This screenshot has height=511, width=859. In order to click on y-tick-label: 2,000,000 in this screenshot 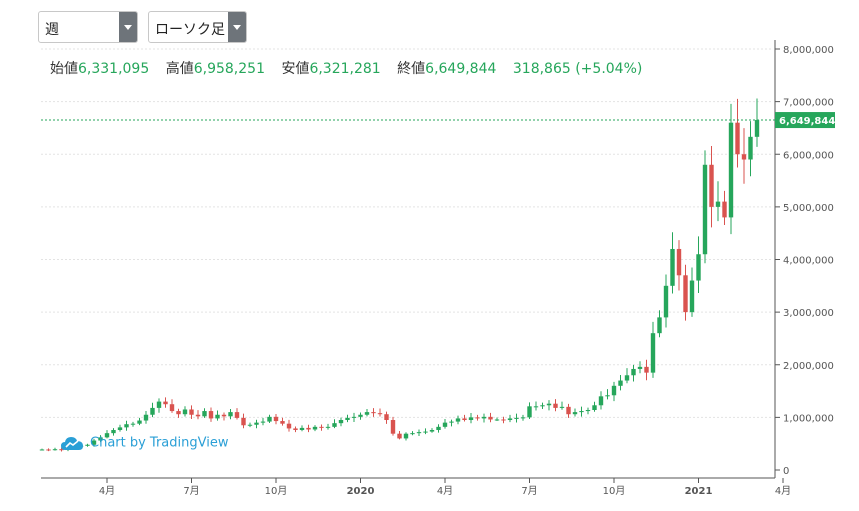, I will do `click(808, 366)`.